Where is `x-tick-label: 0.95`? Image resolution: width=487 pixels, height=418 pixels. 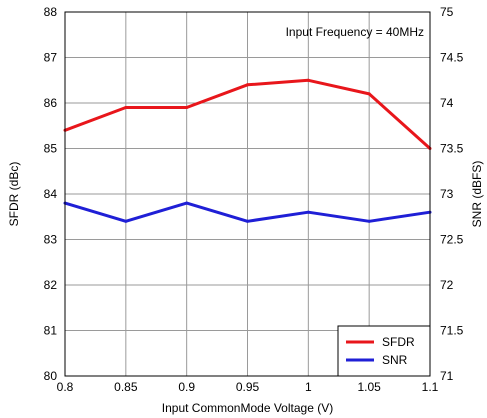
x-tick-label: 0.95 is located at coordinates (248, 387).